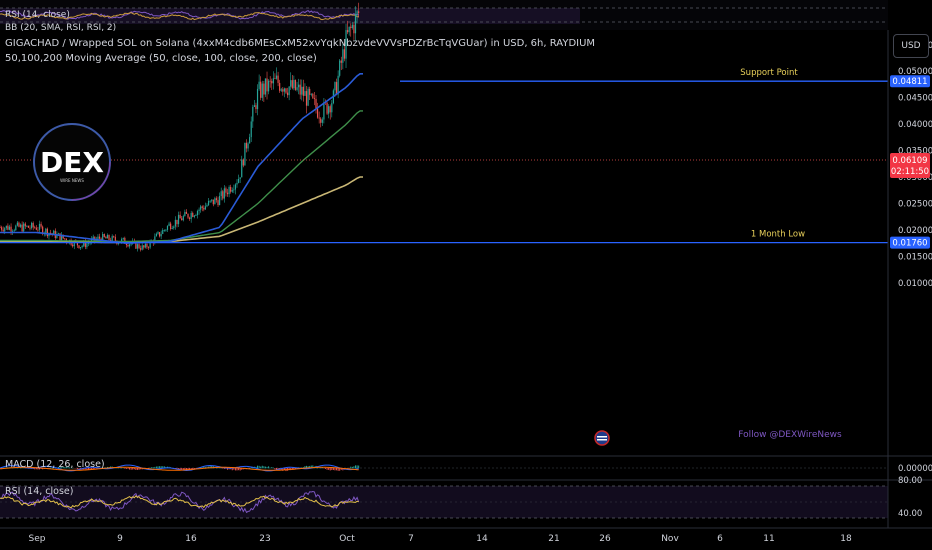 The image size is (932, 550). Describe the element at coordinates (911, 46) in the screenshot. I see `currency-button: USD` at that location.